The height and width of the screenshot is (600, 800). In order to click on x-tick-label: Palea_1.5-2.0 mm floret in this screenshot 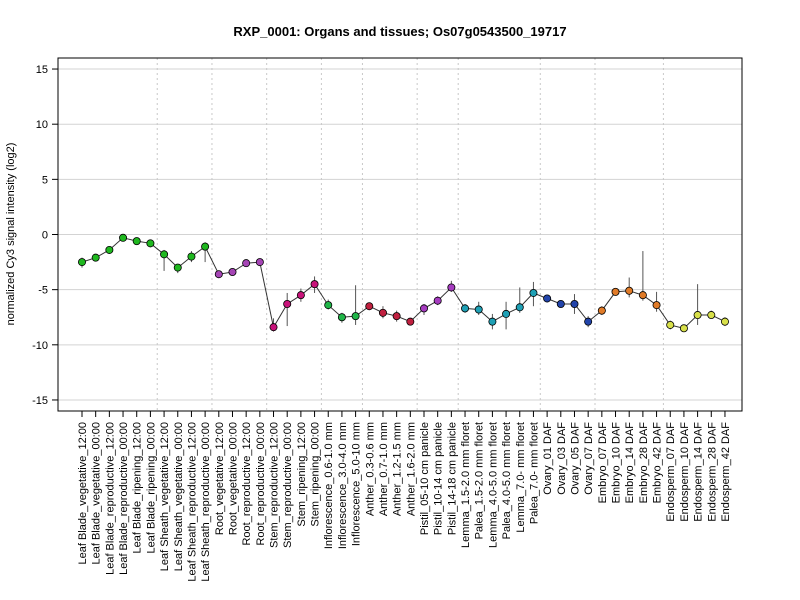, I will do `click(480, 480)`.